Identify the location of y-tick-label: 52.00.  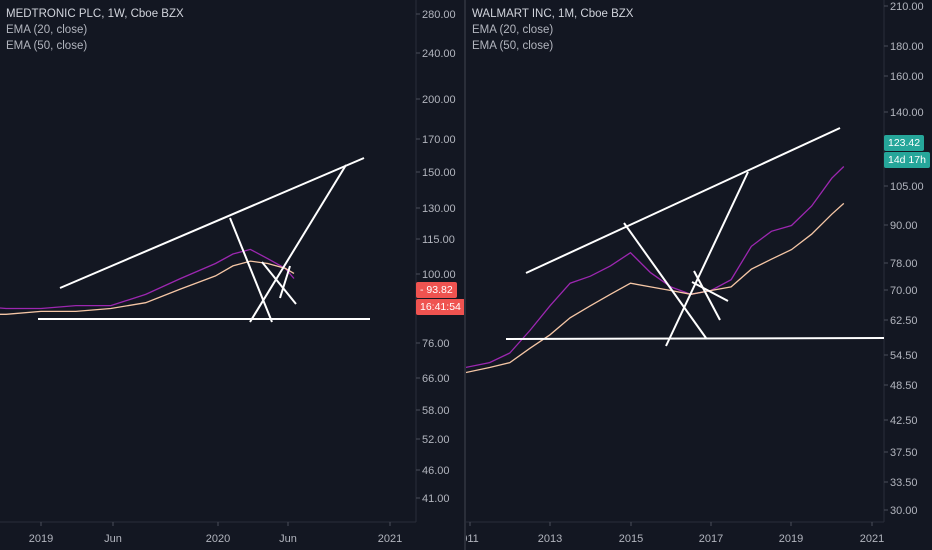
(436, 440).